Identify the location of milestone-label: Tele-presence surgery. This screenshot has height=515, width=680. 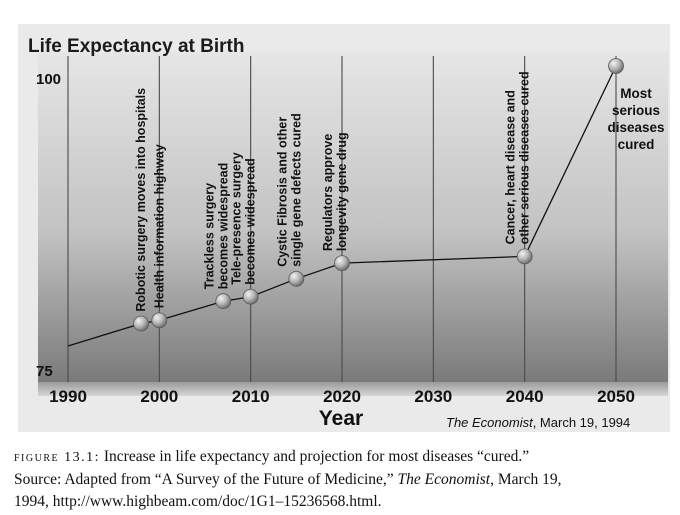
(237, 218).